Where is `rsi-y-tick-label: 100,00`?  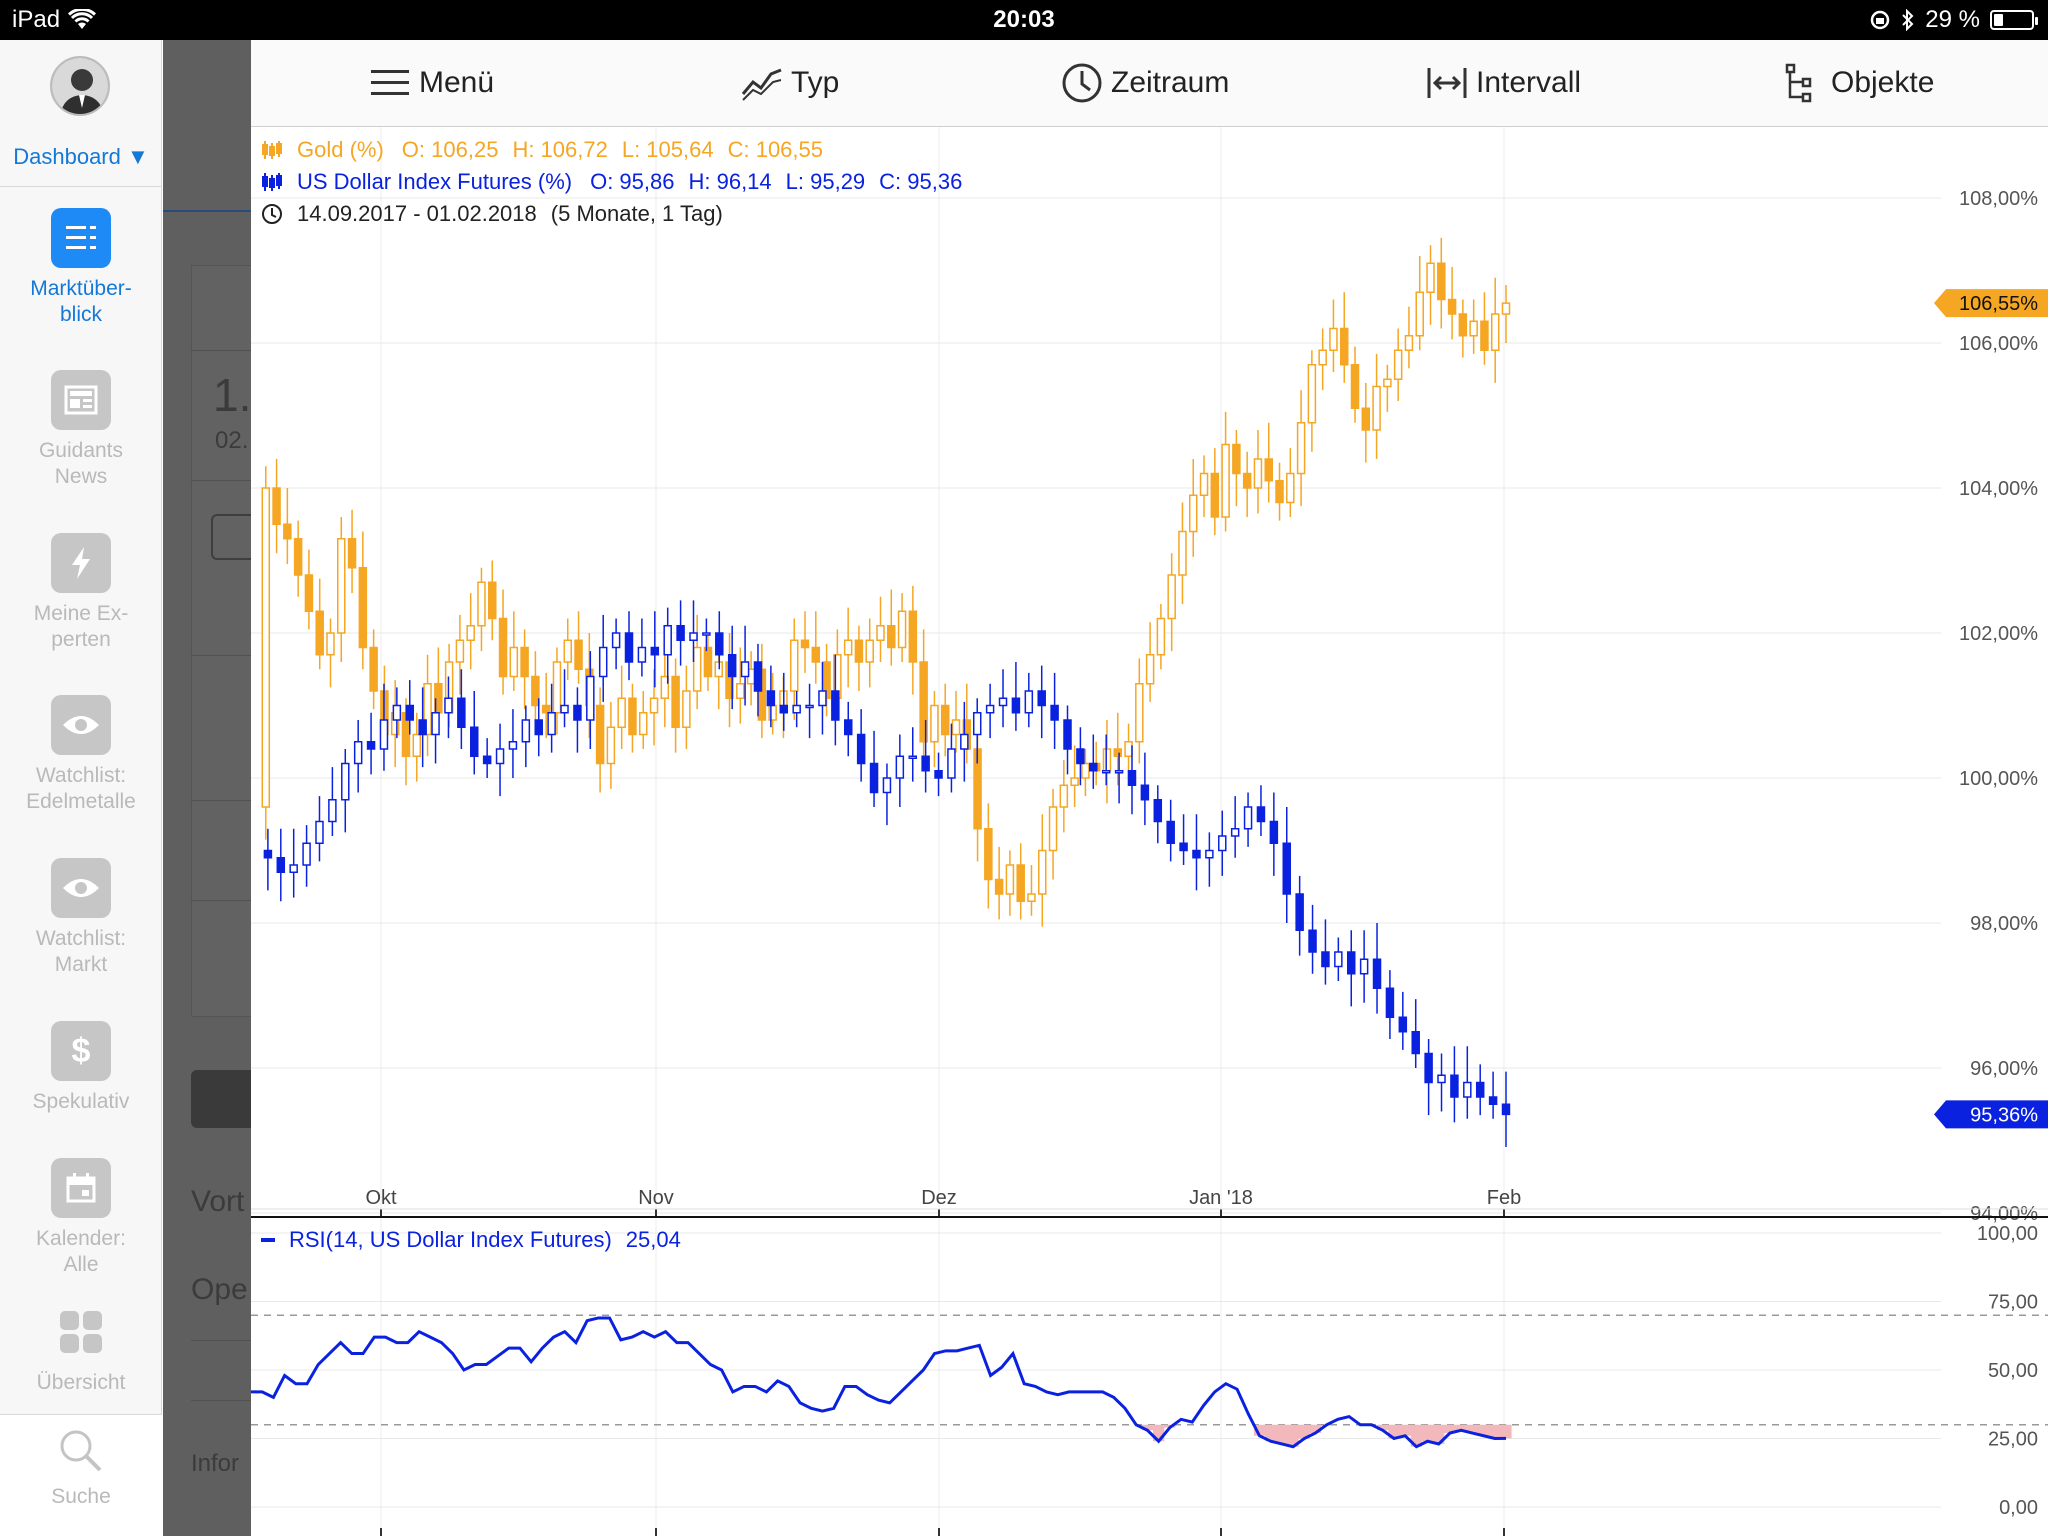 rsi-y-tick-label: 100,00 is located at coordinates (2007, 1234).